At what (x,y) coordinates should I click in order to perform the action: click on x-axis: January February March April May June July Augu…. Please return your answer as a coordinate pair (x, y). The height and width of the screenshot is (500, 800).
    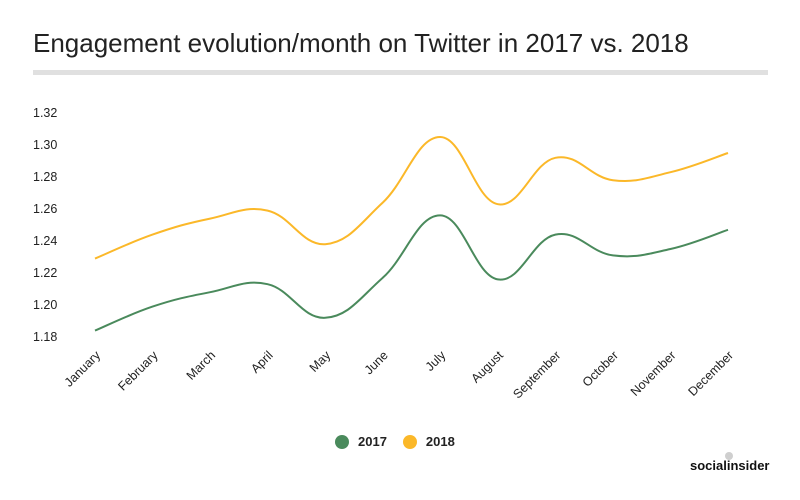
    Looking at the image, I should click on (399, 375).